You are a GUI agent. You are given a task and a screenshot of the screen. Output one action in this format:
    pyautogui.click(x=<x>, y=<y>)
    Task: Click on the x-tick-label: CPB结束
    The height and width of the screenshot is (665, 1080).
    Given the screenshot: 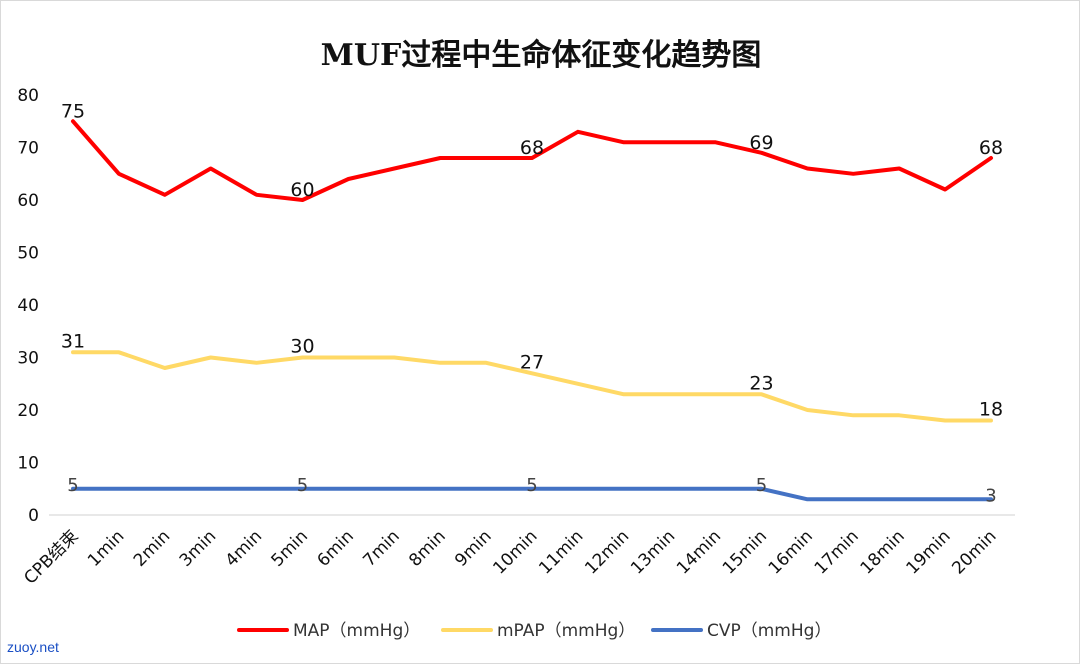 What is the action you would take?
    pyautogui.click(x=51, y=557)
    